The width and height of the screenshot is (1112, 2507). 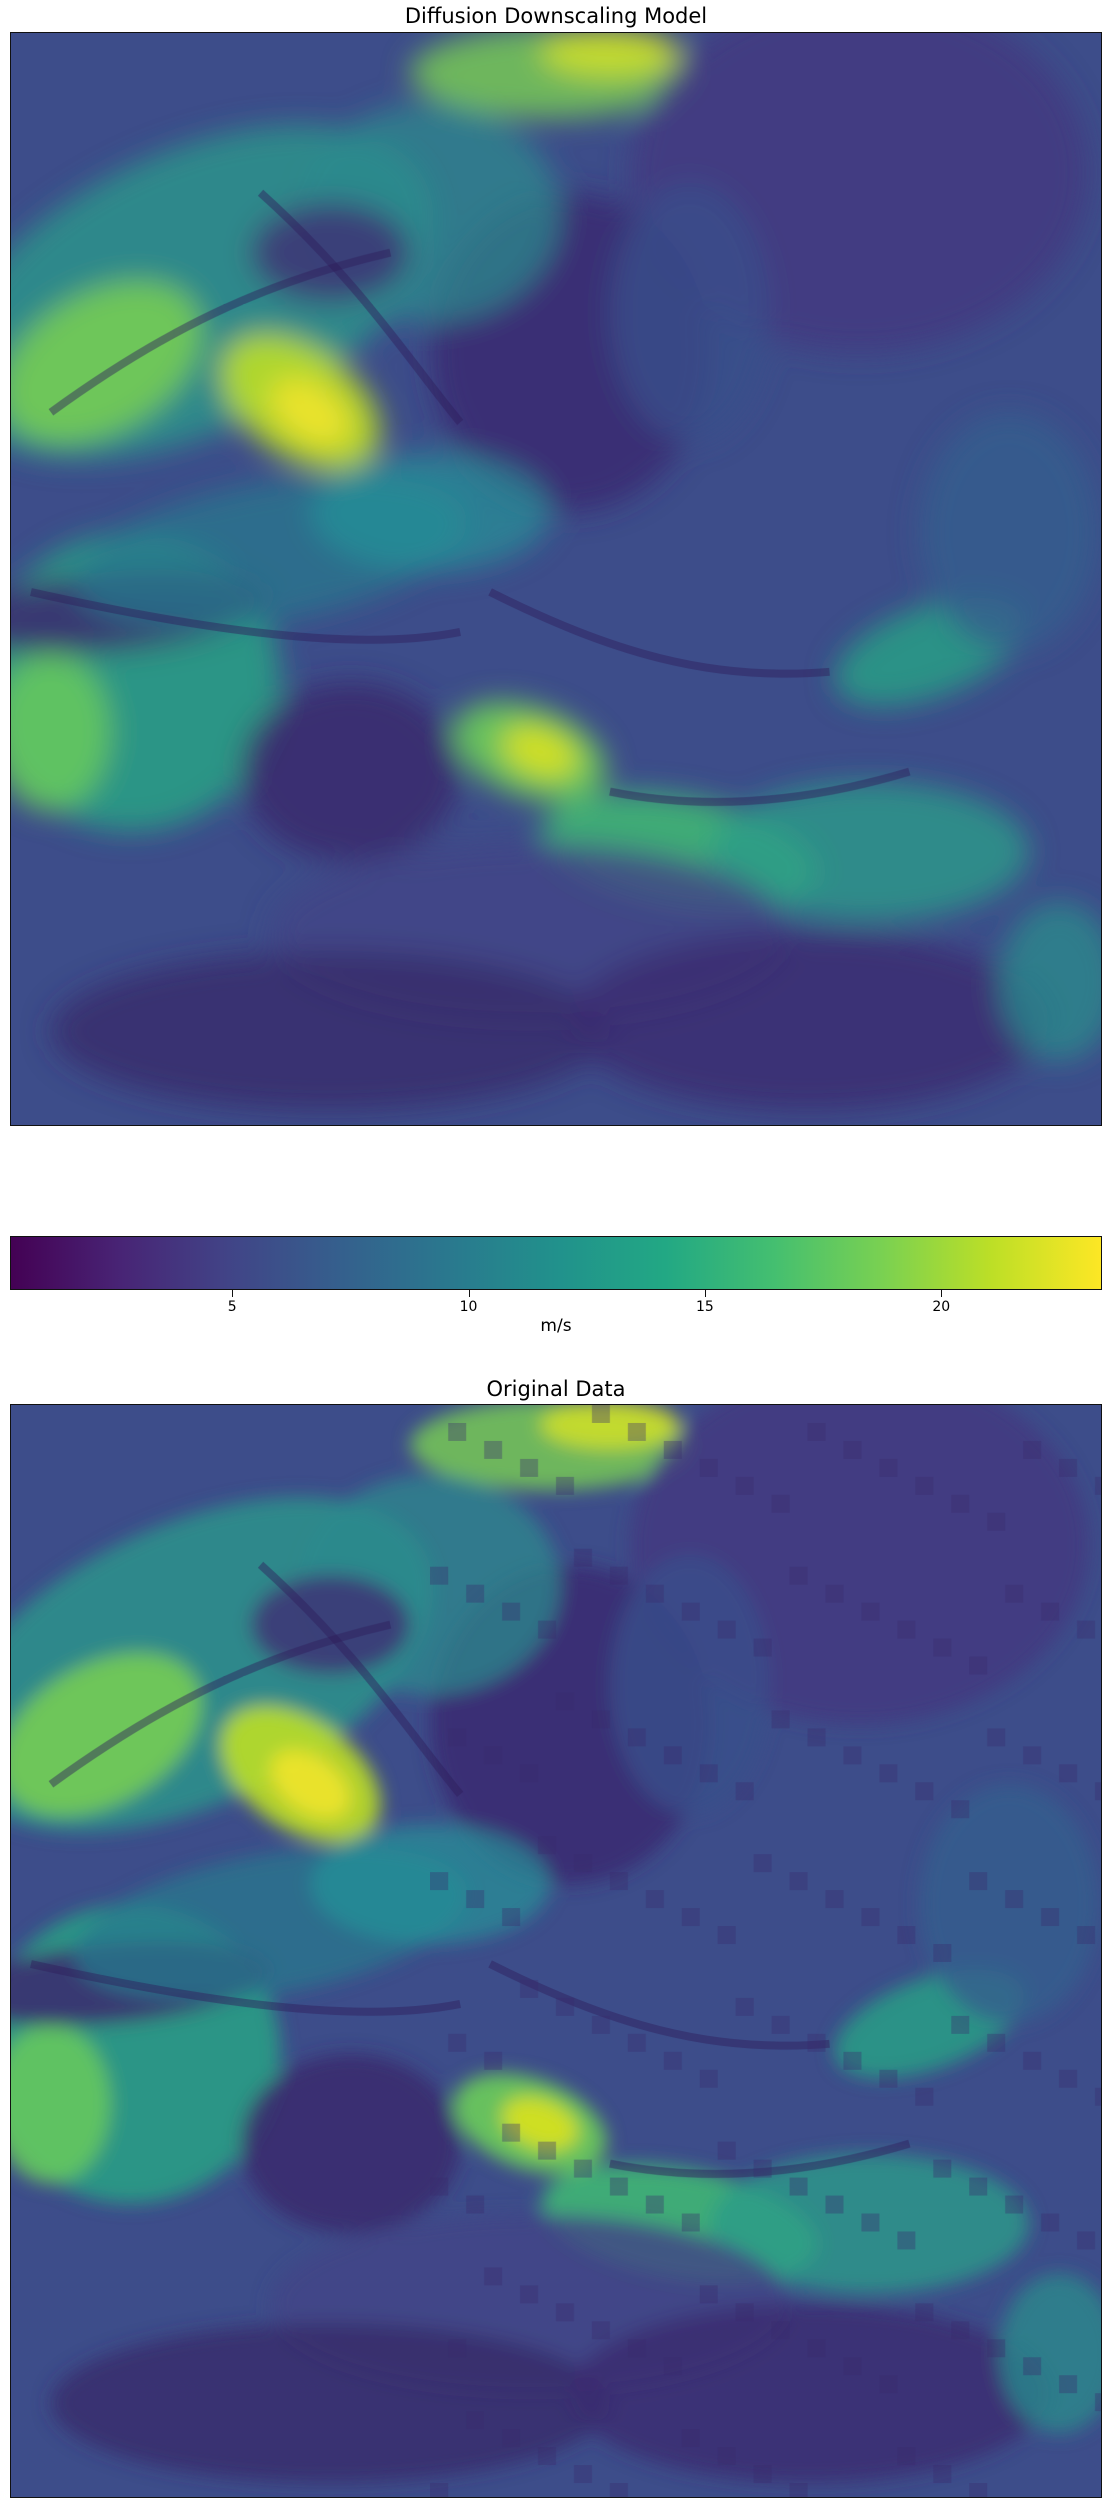 I want to click on colorbar-tick-label: 15, so click(x=704, y=1307).